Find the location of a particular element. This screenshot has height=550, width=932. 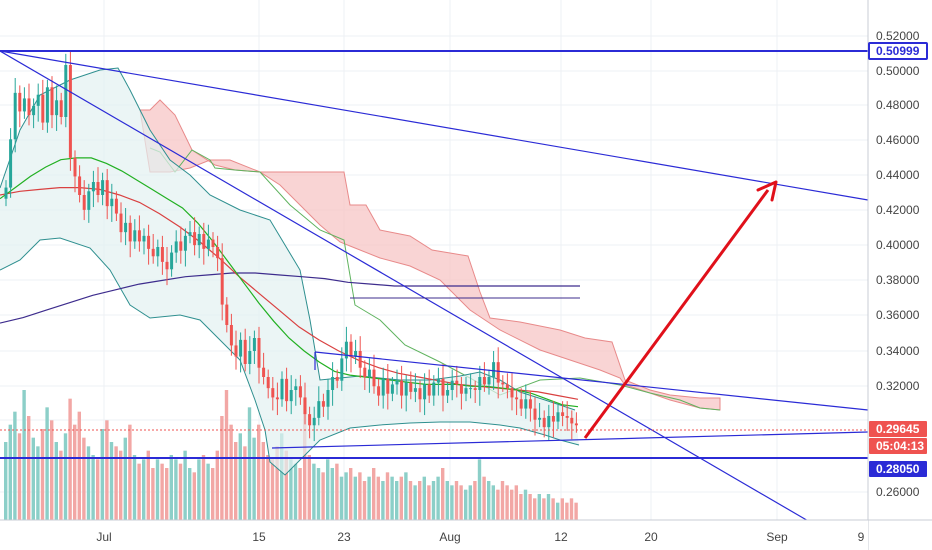

target-arrow-head-icon is located at coordinates (767, 191).